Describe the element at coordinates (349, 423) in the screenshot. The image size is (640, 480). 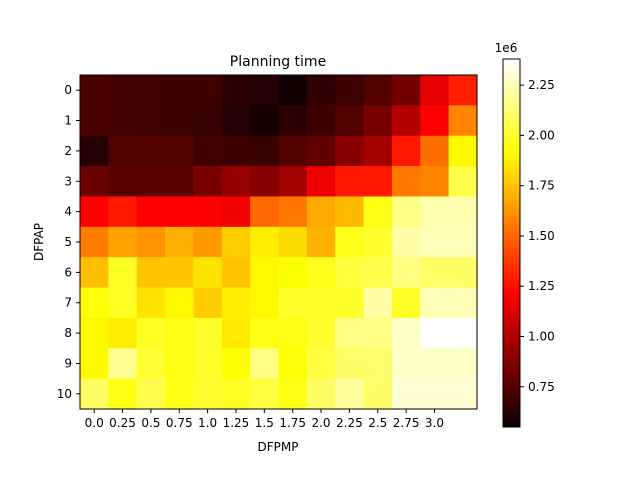
I see `x-tick-label: 2.25` at that location.